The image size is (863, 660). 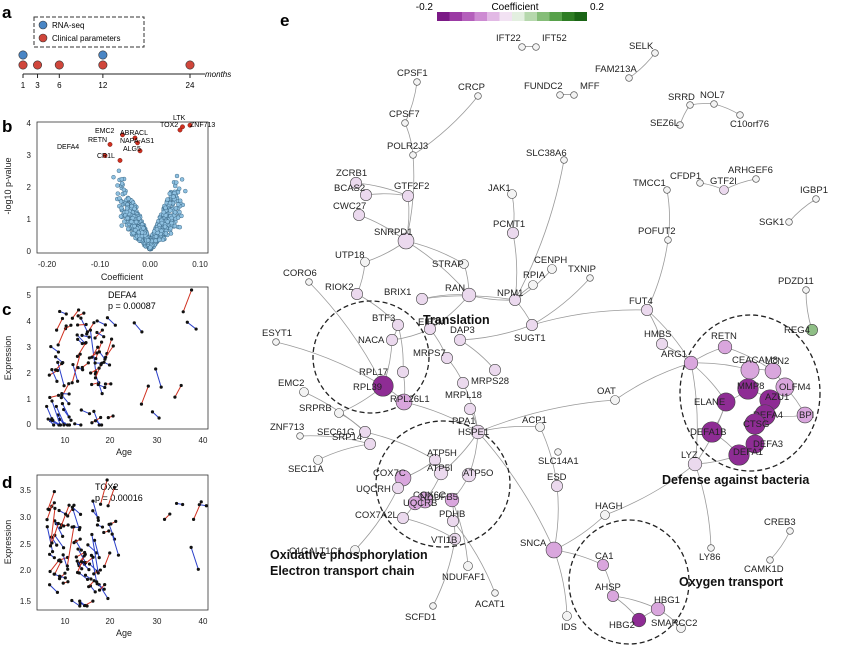 What do you see at coordinates (65, 440) in the screenshot?
I see `panel-c-xtick: 10` at bounding box center [65, 440].